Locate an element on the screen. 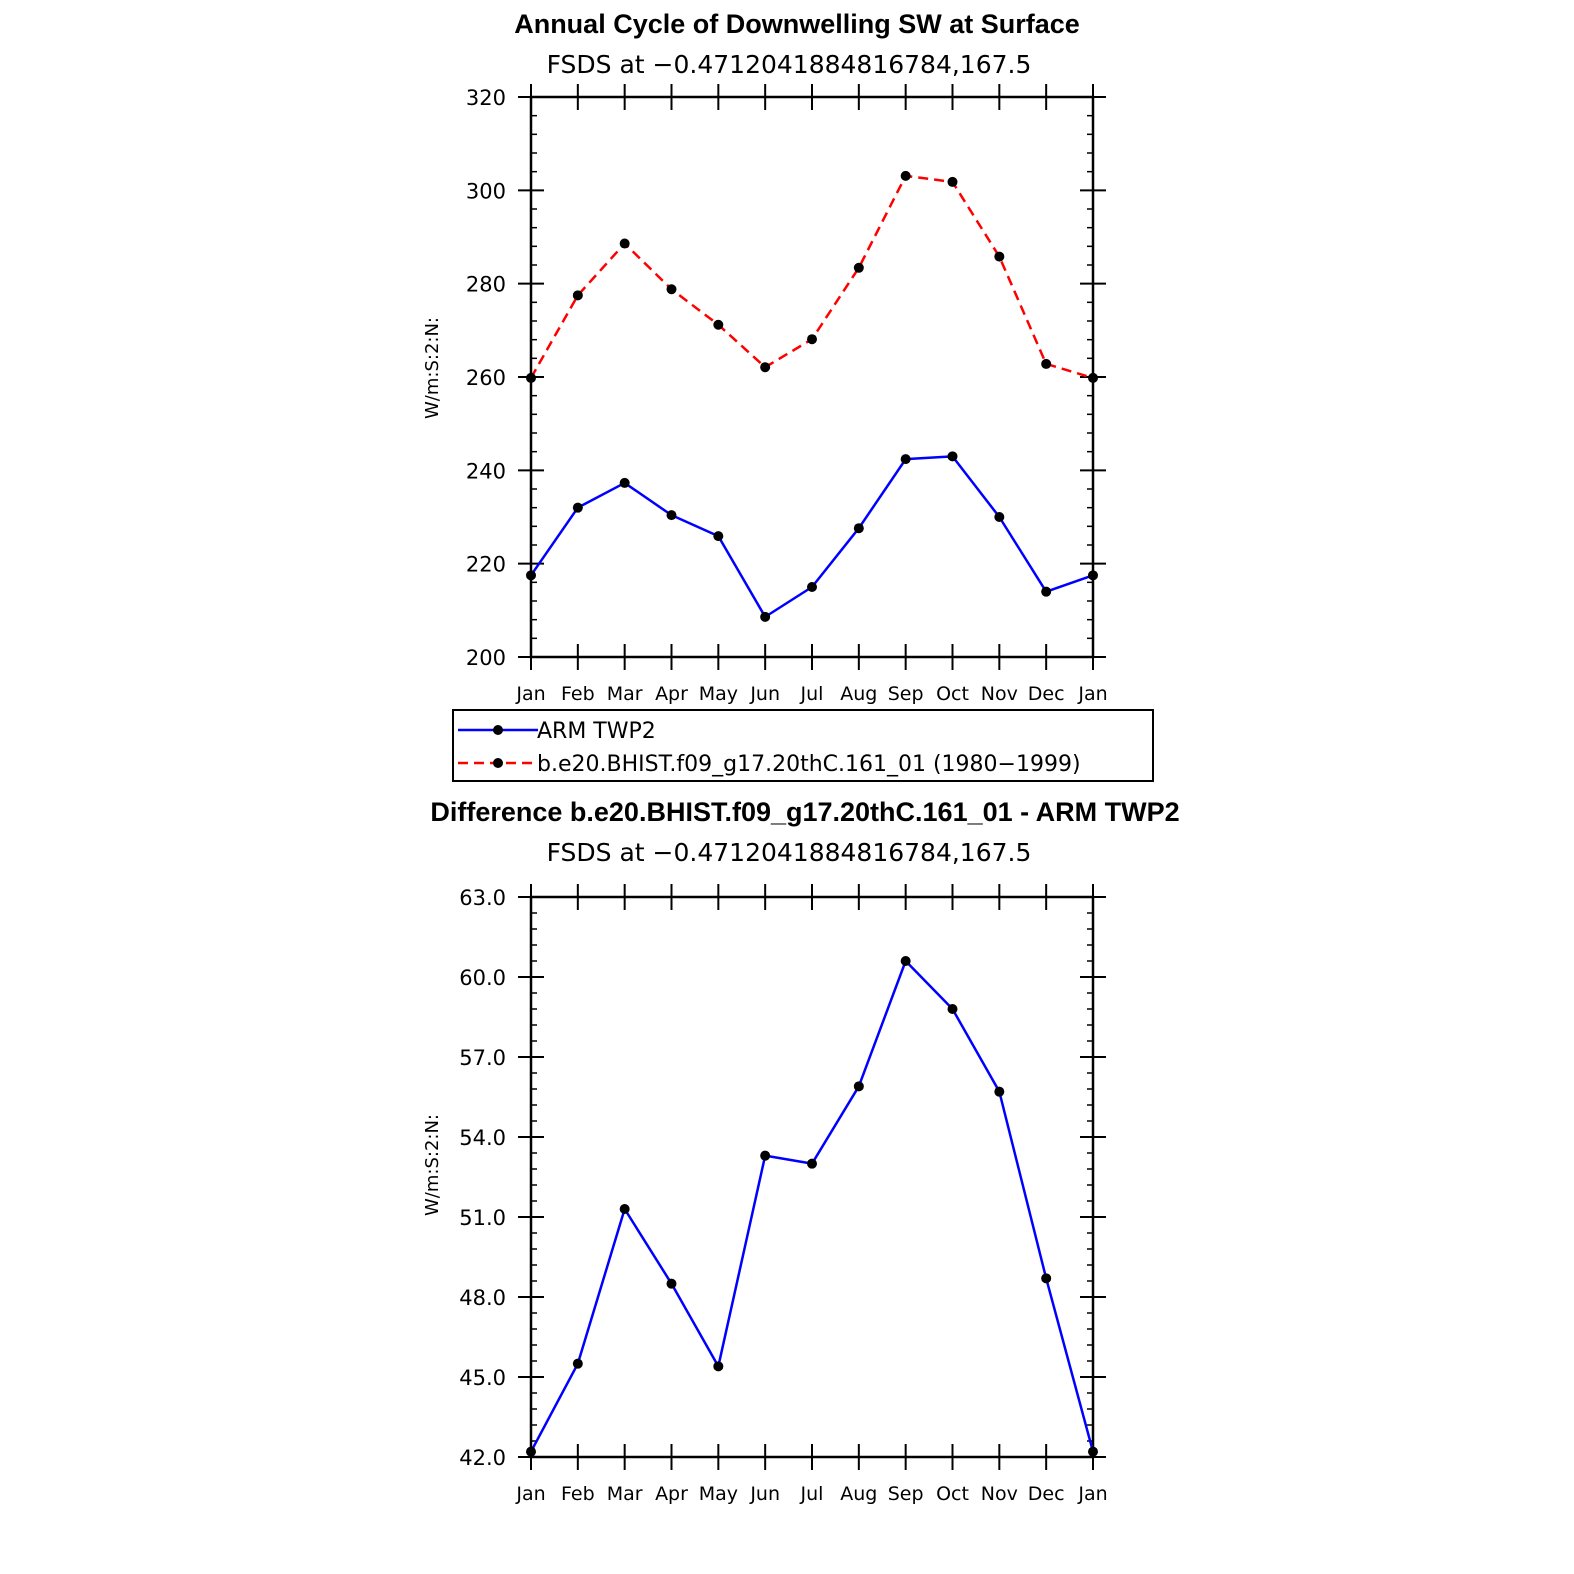 Image resolution: width=1574 pixels, height=1574 pixels. y-tick-label: 48.0 is located at coordinates (482, 1298).